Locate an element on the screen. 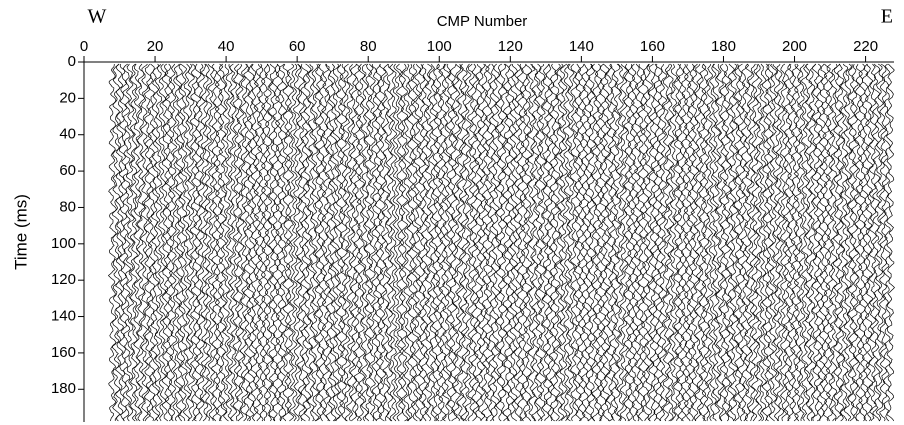  west-label: W is located at coordinates (97, 17).